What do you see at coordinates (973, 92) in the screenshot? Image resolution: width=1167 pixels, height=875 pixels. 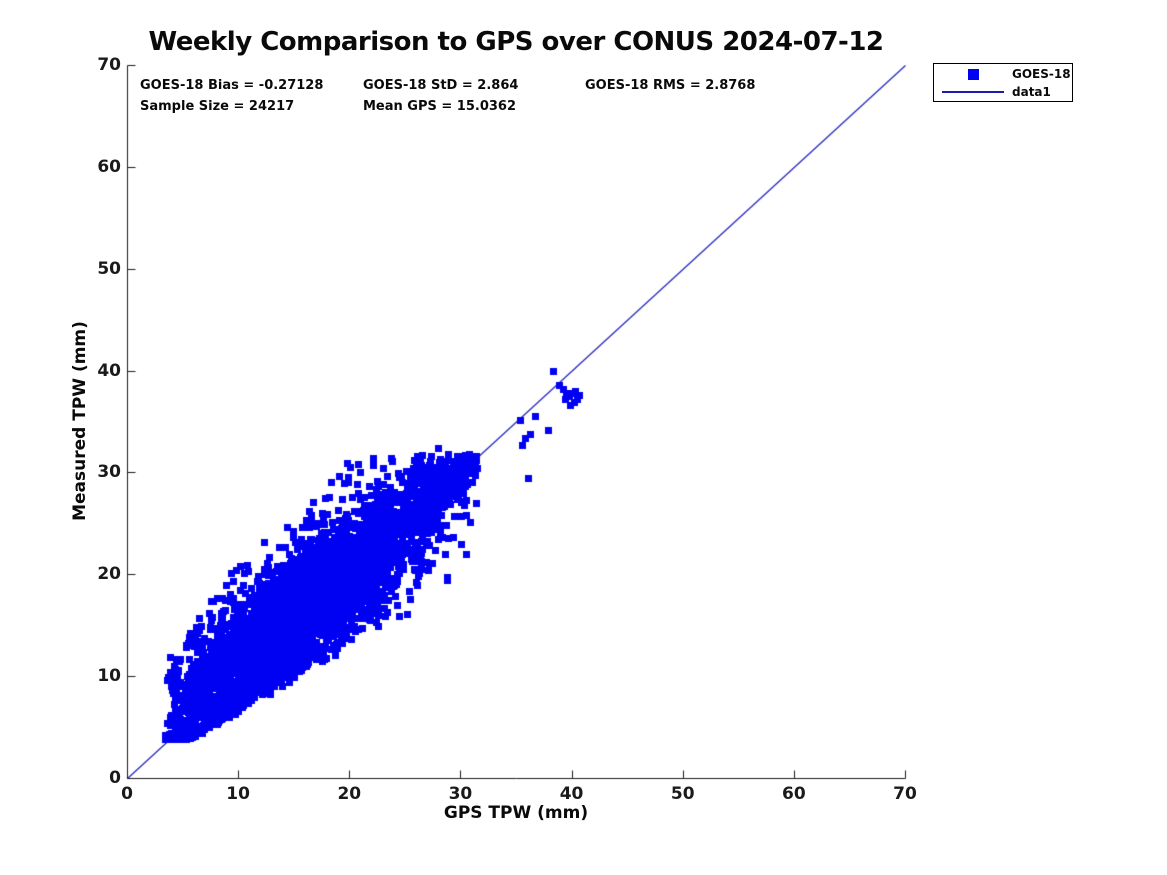 I see `legend-line-icon` at bounding box center [973, 92].